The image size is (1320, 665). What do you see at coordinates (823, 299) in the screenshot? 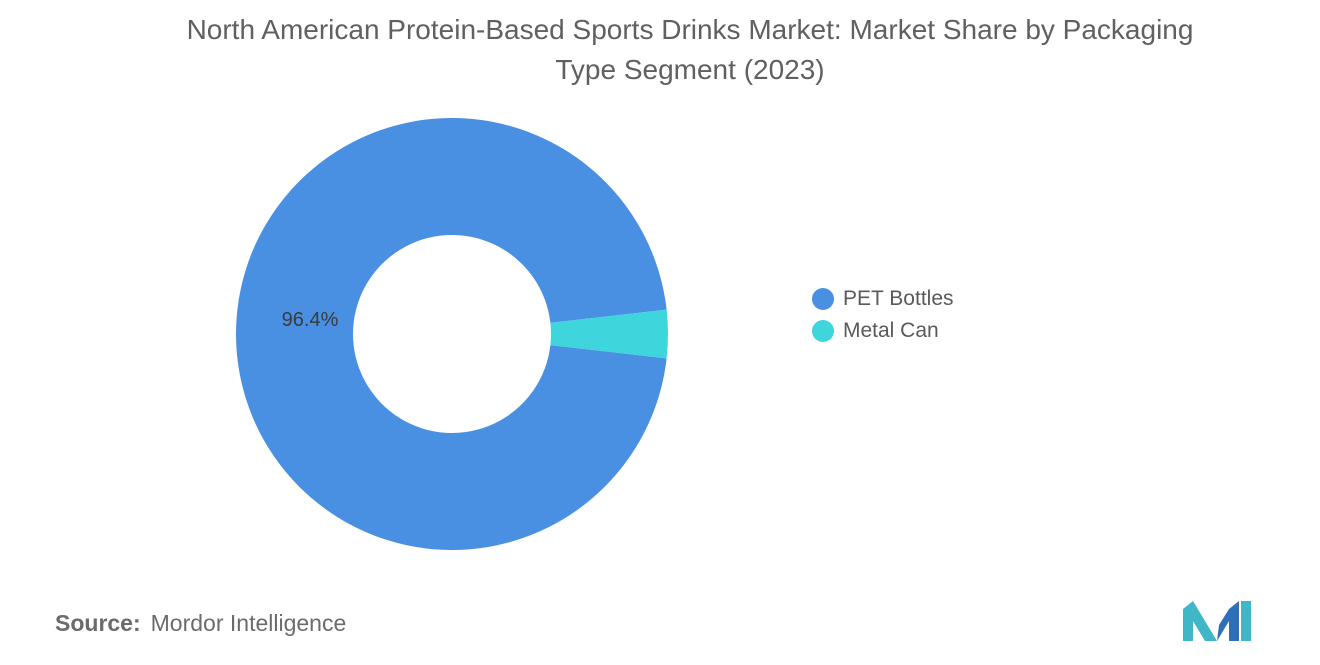
I see `legend-swatch-pet-bottles` at bounding box center [823, 299].